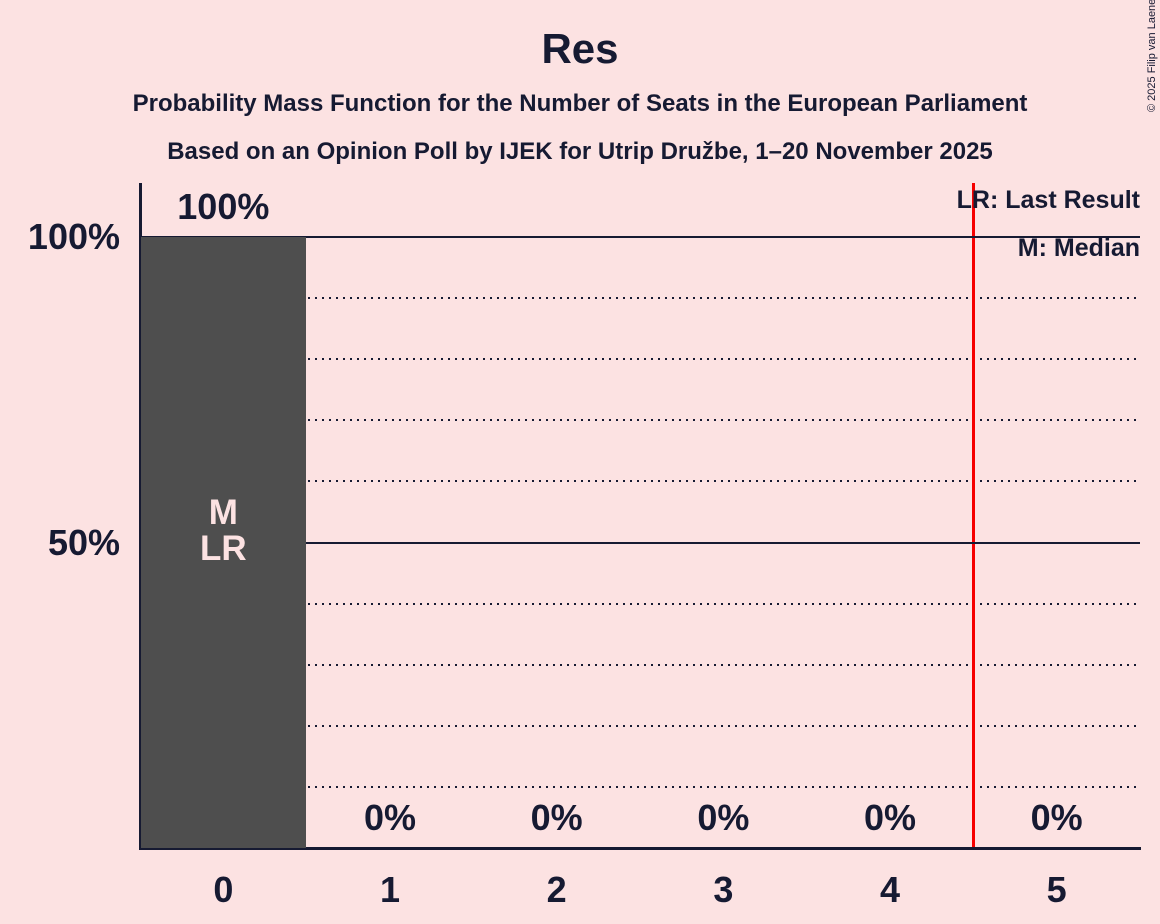 The width and height of the screenshot is (1160, 924). I want to click on legend-last-result: LR: Last Result, so click(1048, 200).